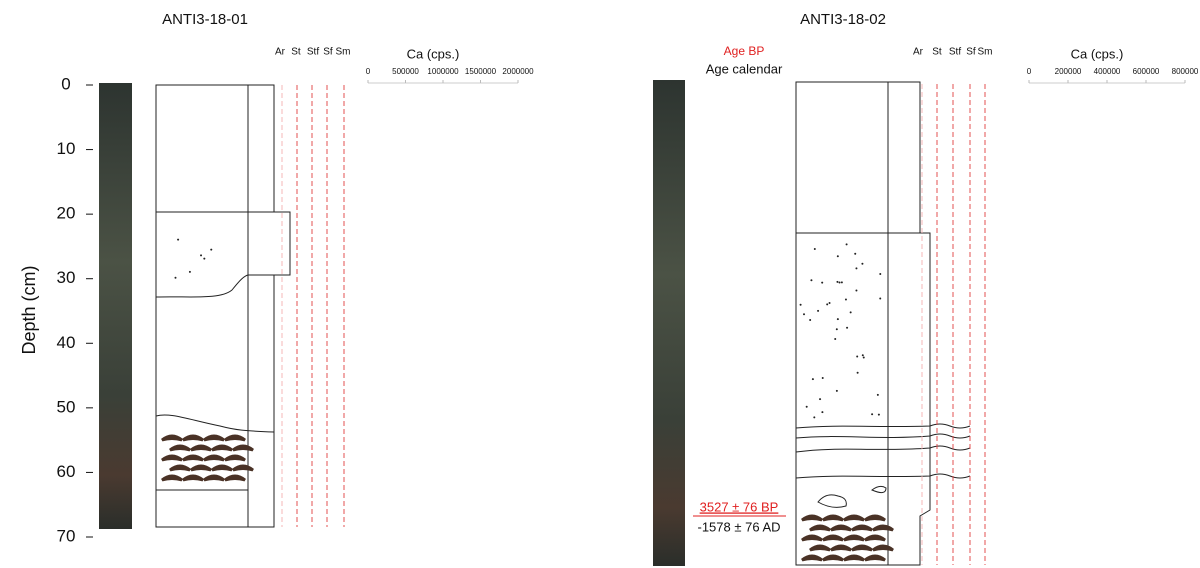  What do you see at coordinates (738, 526) in the screenshot?
I see `age-calendar: -1578 ± 76 AD` at bounding box center [738, 526].